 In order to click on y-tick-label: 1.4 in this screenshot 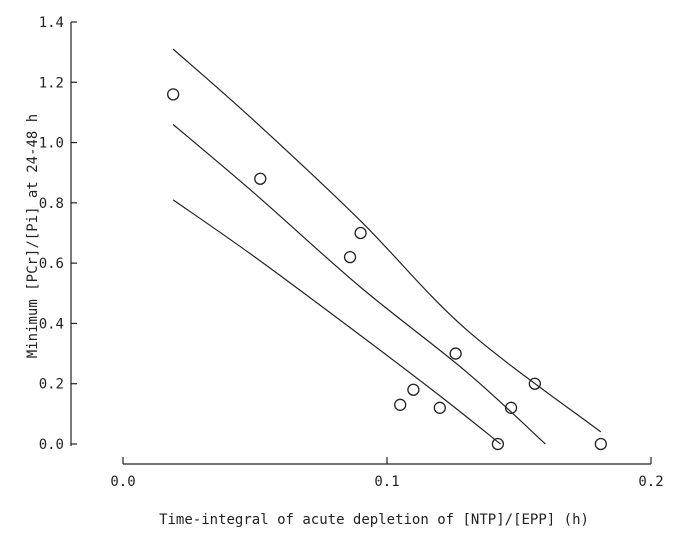, I will do `click(51, 23)`.